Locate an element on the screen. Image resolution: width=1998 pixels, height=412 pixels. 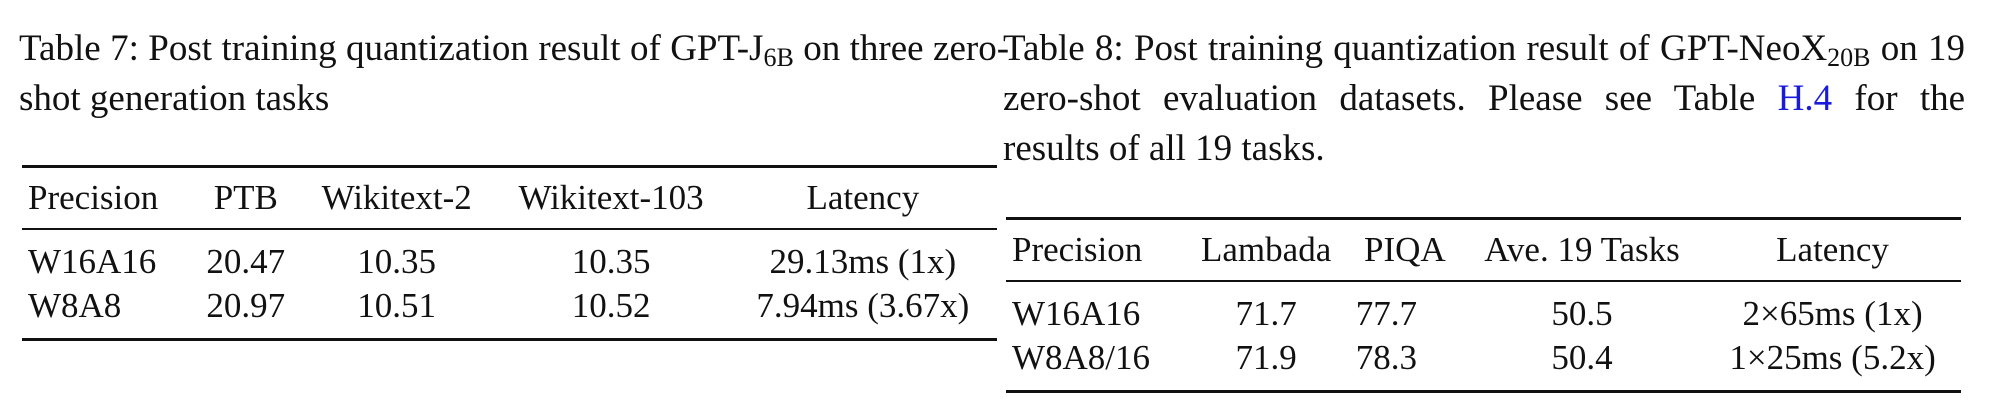
cell: 10.52 is located at coordinates (611, 305).